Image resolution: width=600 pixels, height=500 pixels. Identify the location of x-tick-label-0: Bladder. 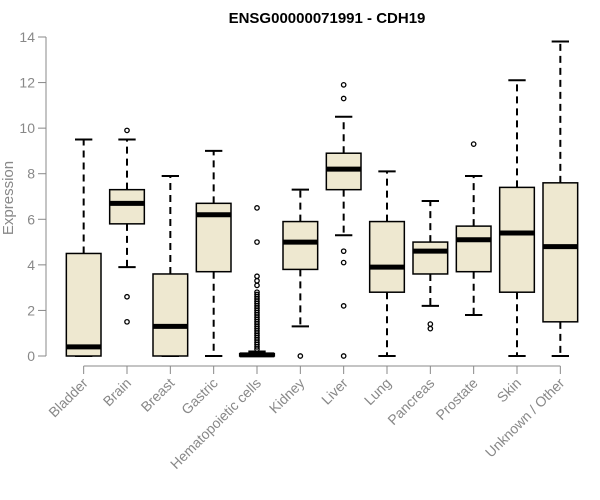
(68, 398).